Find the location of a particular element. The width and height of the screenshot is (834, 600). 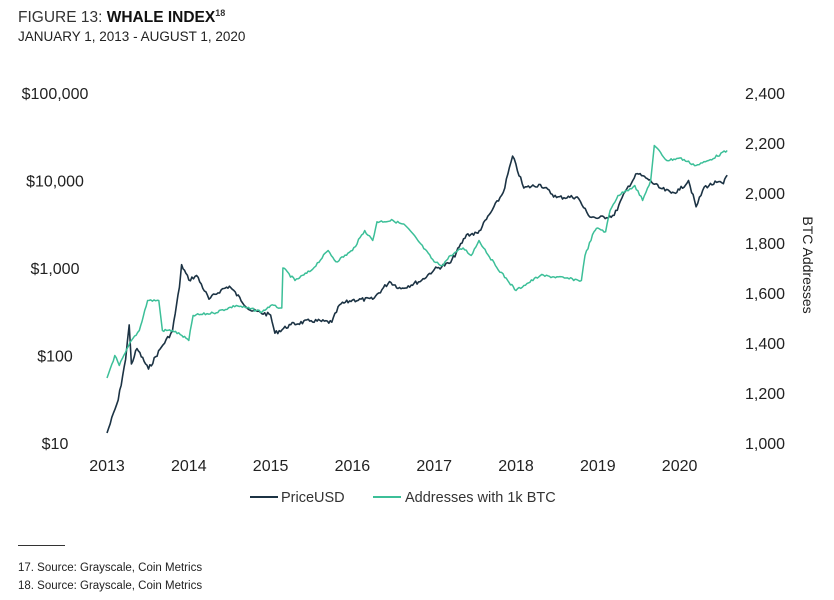

title-text: WHALE INDEX is located at coordinates (161, 18).